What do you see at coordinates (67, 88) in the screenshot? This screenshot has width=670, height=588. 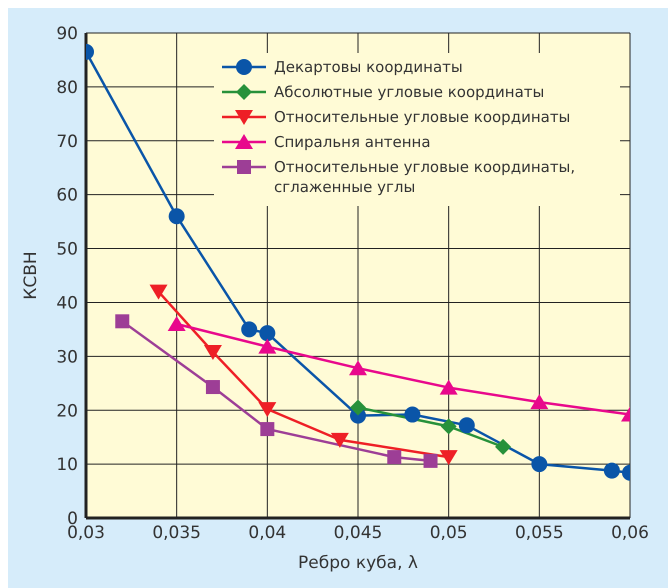 I see `y-tick-label: 80` at bounding box center [67, 88].